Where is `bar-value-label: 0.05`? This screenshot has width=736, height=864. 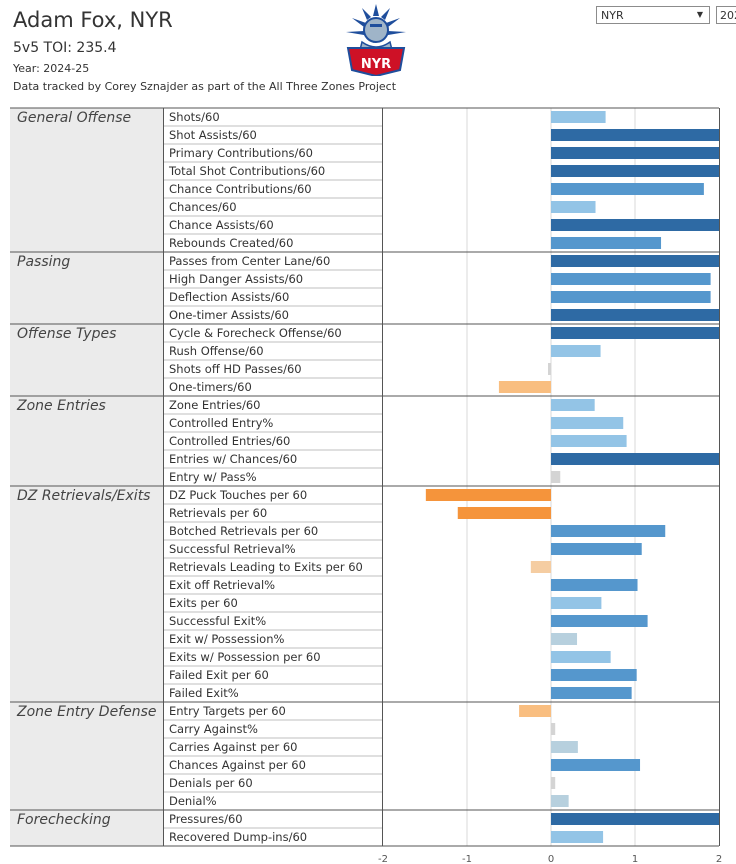
bar-value-label: 0.05 is located at coordinates (571, 1).